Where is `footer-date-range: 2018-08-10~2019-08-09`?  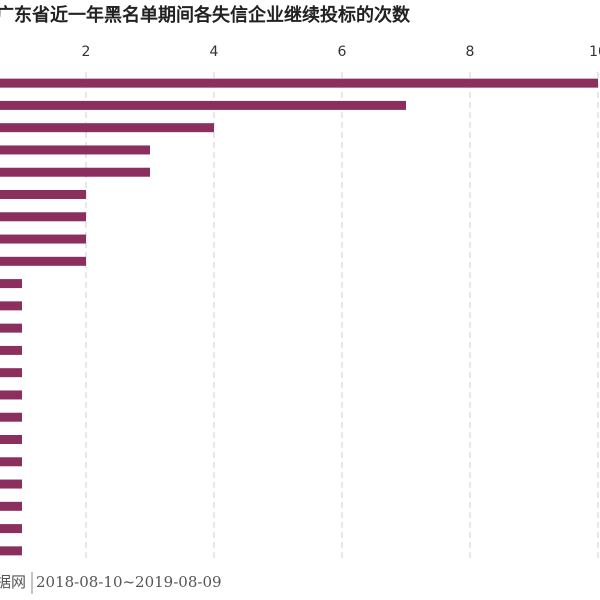
footer-date-range: 2018-08-10~2019-08-09 is located at coordinates (129, 582).